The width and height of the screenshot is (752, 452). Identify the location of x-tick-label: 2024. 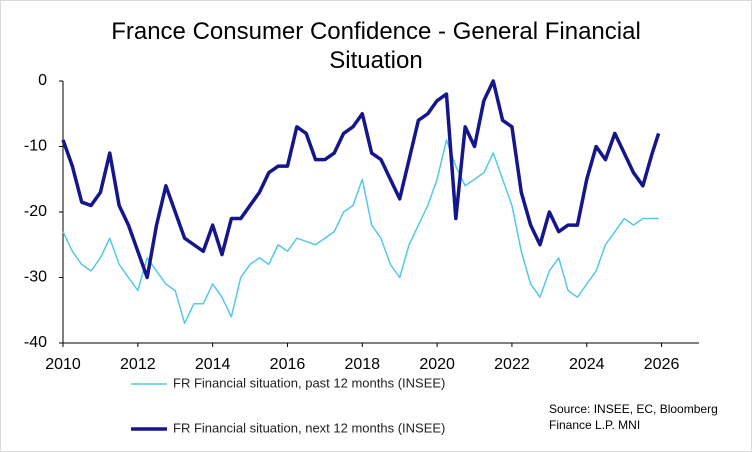
(587, 364).